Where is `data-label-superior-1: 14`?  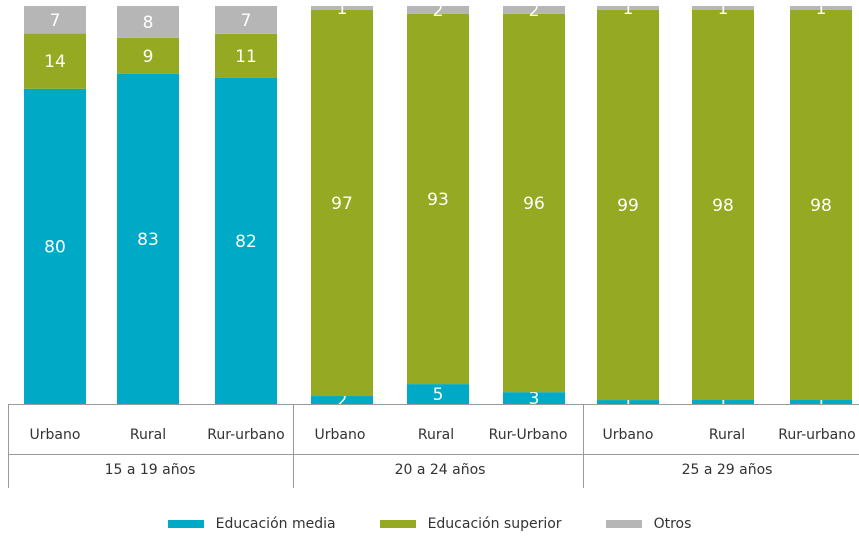 data-label-superior-1: 14 is located at coordinates (55, 62).